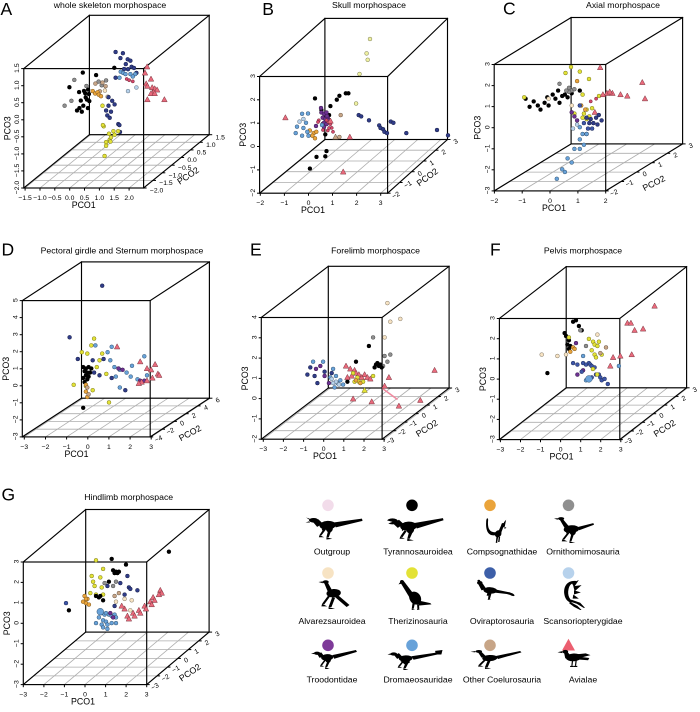 This screenshot has width=700, height=712. Describe the element at coordinates (100, 198) in the screenshot. I see `svg-text: 1.0` at that location.